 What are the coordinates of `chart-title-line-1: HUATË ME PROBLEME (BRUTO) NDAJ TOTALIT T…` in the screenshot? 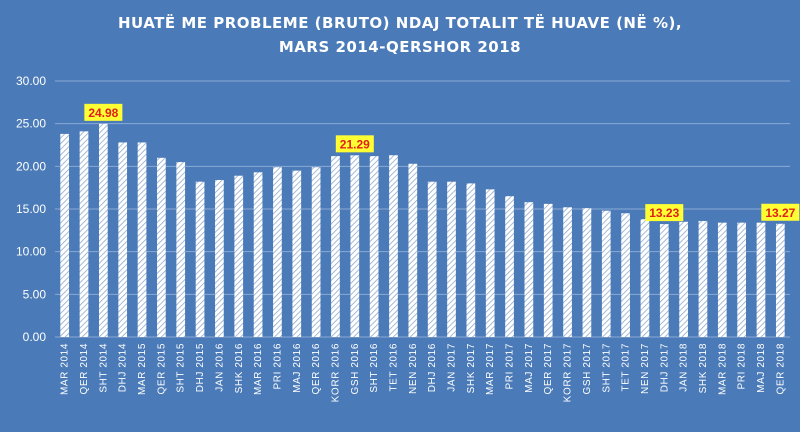 It's located at (400, 23).